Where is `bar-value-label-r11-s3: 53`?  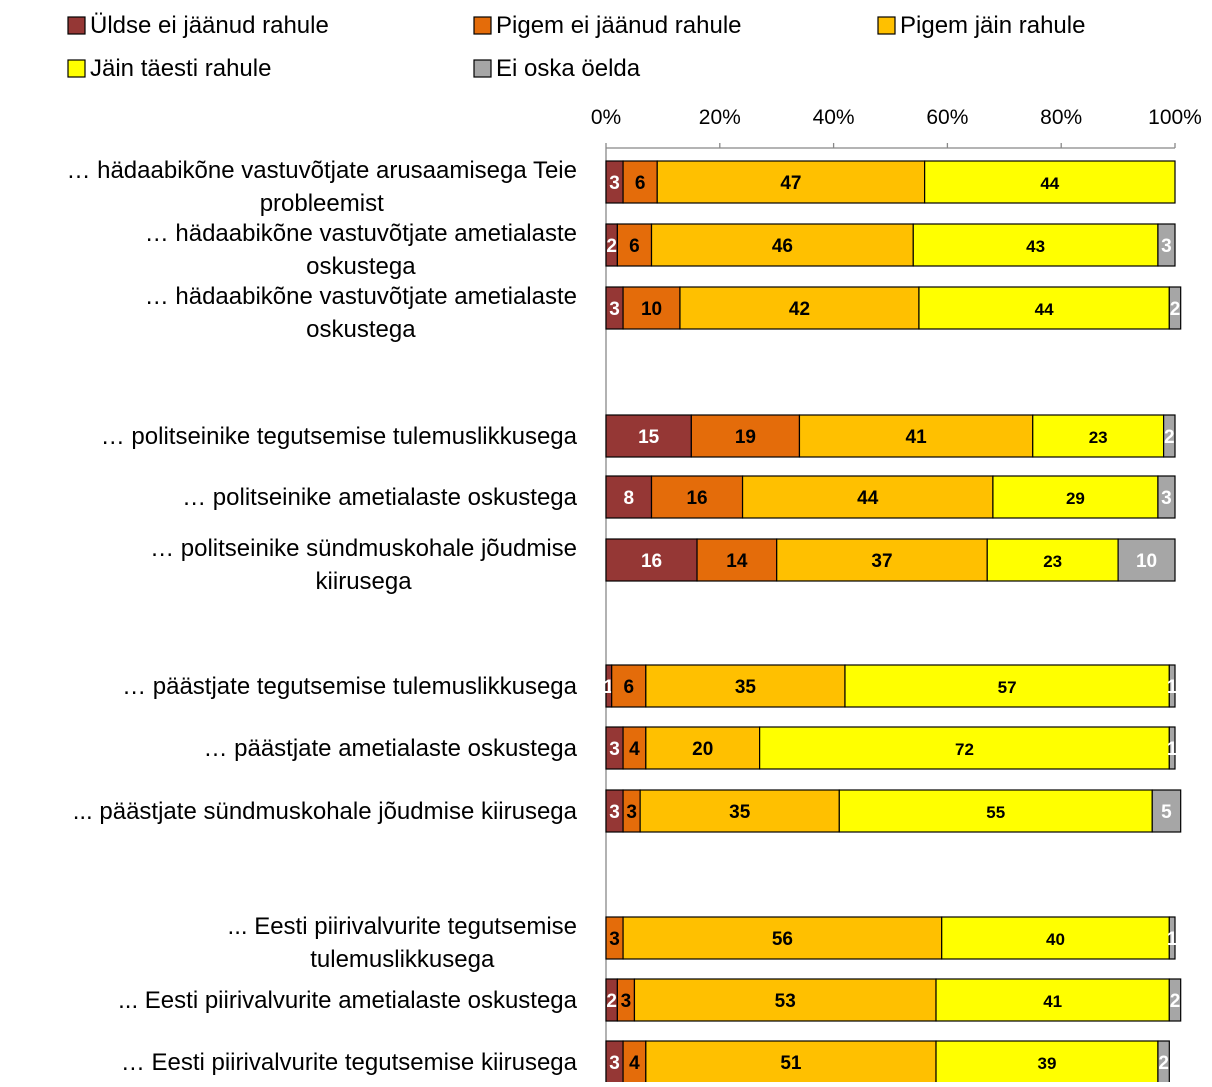
bar-value-label-r11-s3: 53 is located at coordinates (785, 1001).